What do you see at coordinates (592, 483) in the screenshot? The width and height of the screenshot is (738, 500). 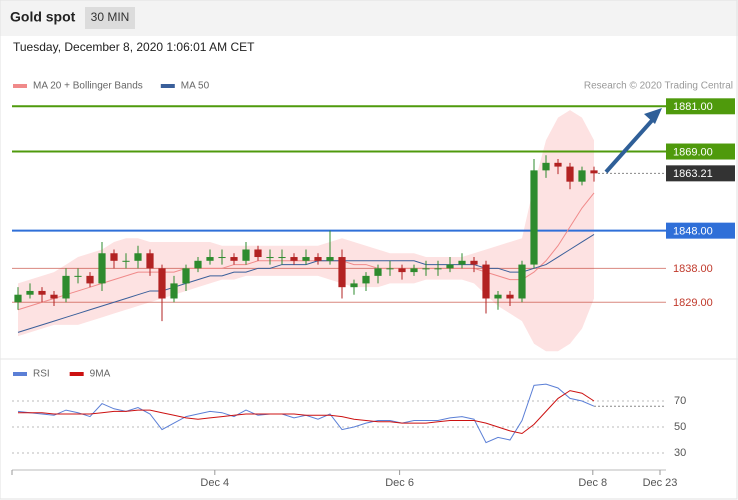 I see `x-tick-label: Dec 8` at bounding box center [592, 483].